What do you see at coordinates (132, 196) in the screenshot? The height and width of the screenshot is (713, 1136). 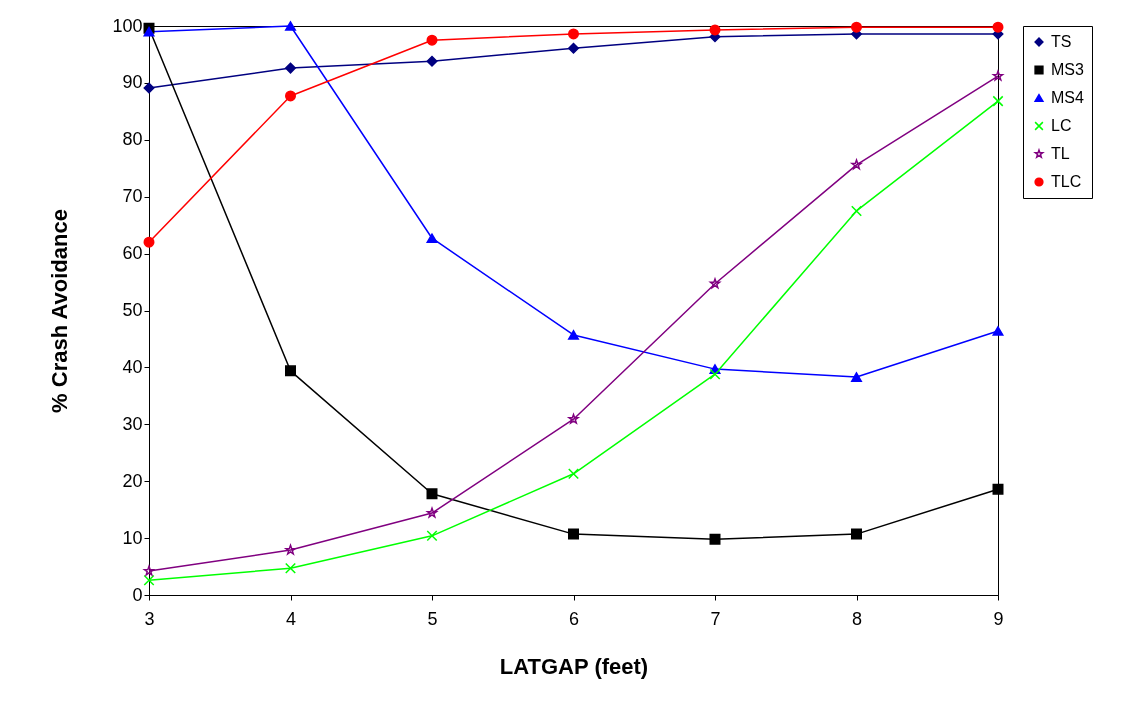 I see `y-tick-label: 70` at bounding box center [132, 196].